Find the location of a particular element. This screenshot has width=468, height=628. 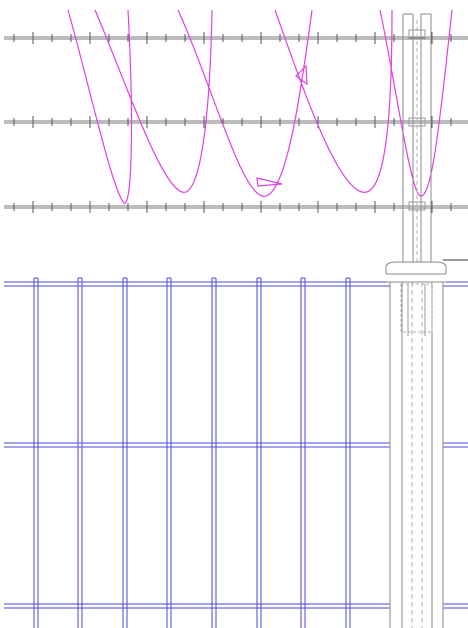

post-cap is located at coordinates (416, 267).